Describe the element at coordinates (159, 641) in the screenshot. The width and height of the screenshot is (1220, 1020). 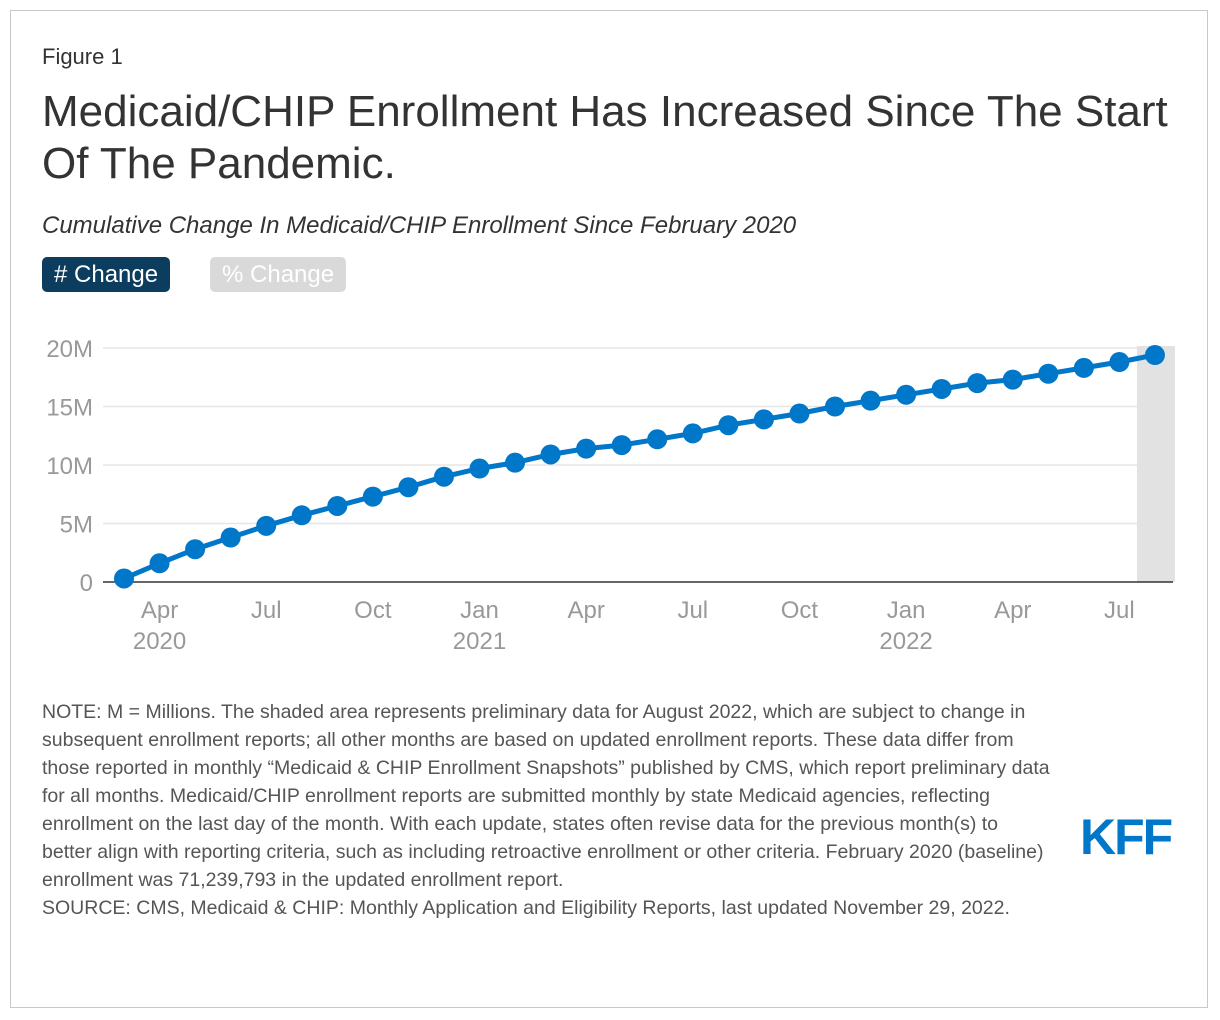
I see `x-tick-year-label: 2020` at that location.